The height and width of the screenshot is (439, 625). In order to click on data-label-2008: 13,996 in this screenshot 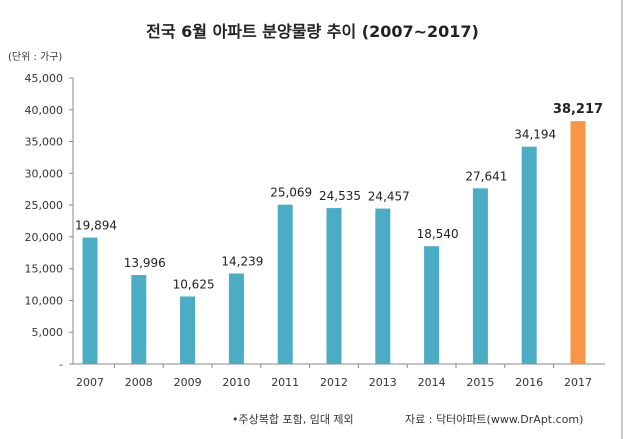, I will do `click(145, 263)`.